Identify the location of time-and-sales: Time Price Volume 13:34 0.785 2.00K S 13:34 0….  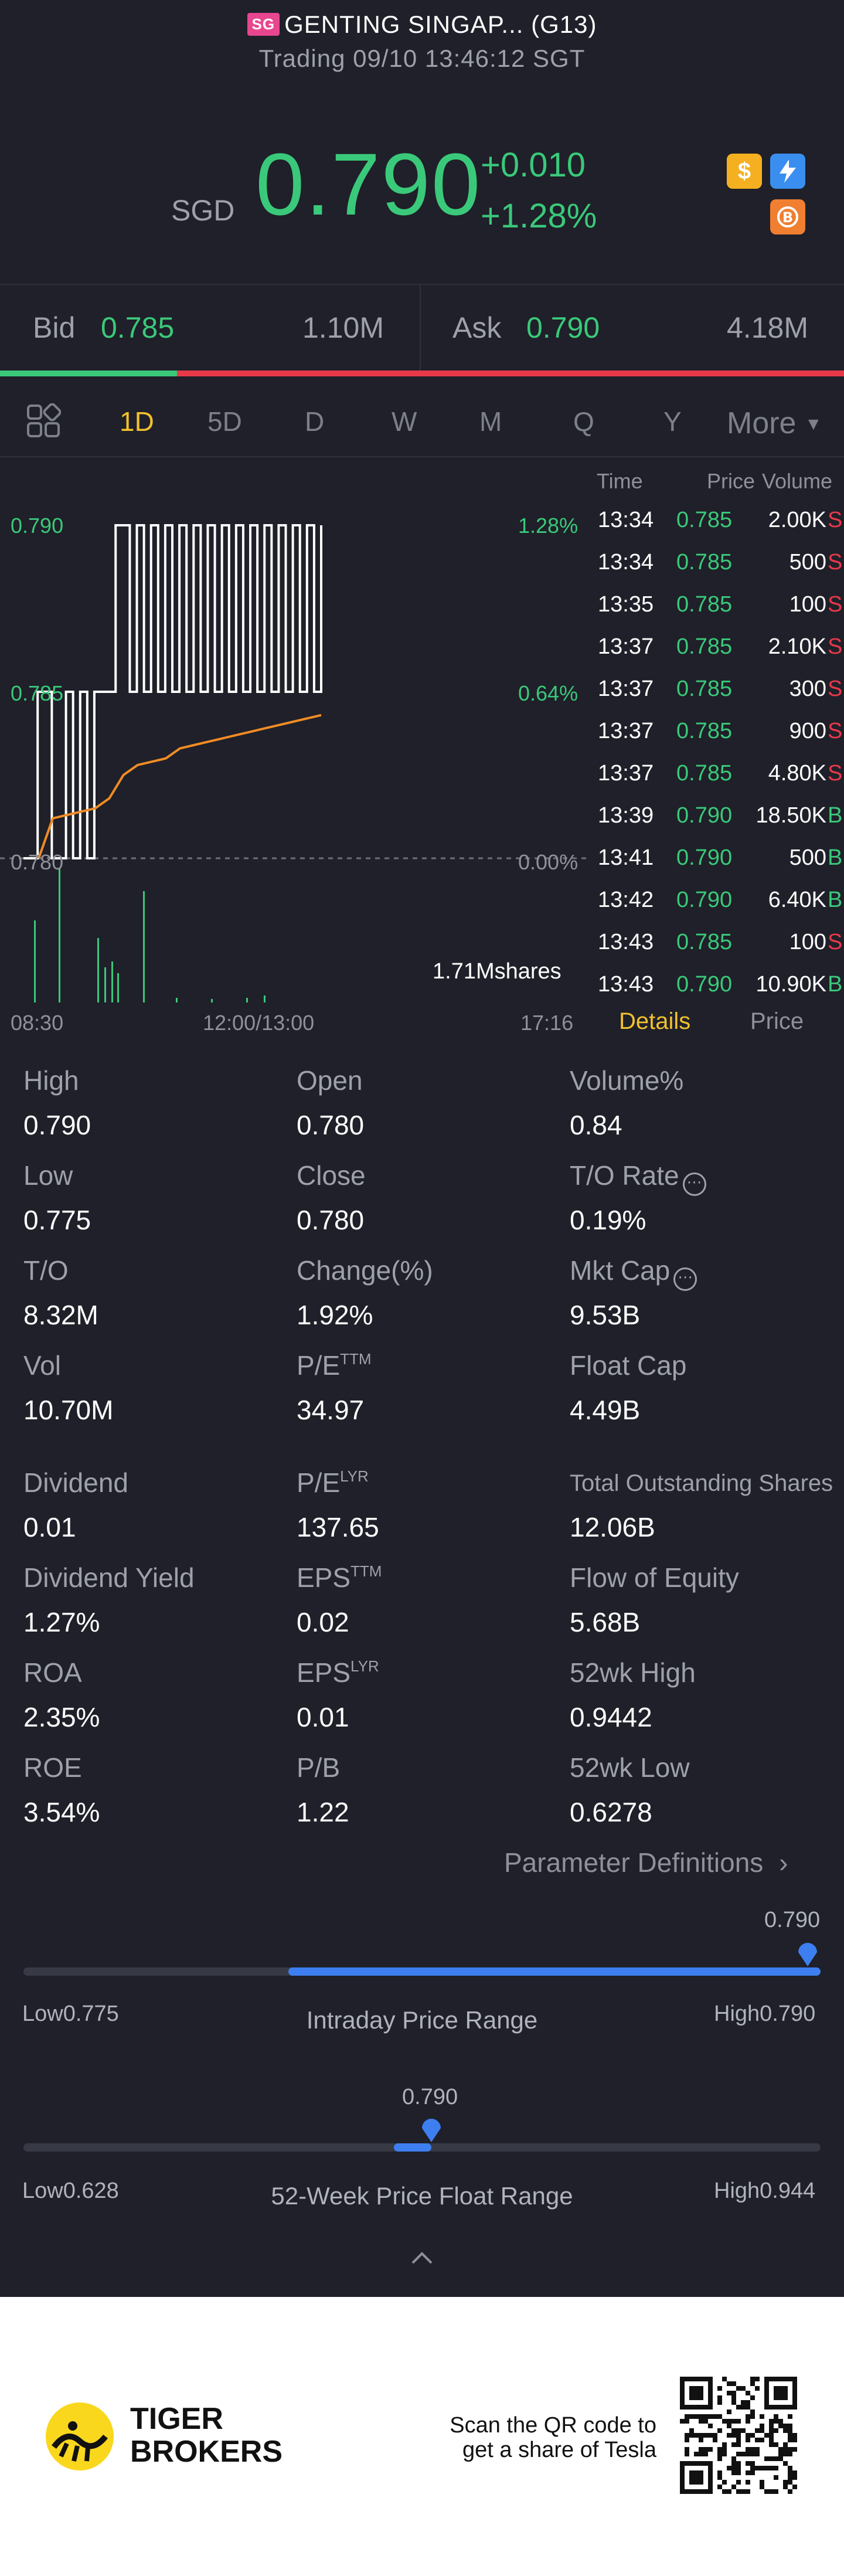
(718, 736).